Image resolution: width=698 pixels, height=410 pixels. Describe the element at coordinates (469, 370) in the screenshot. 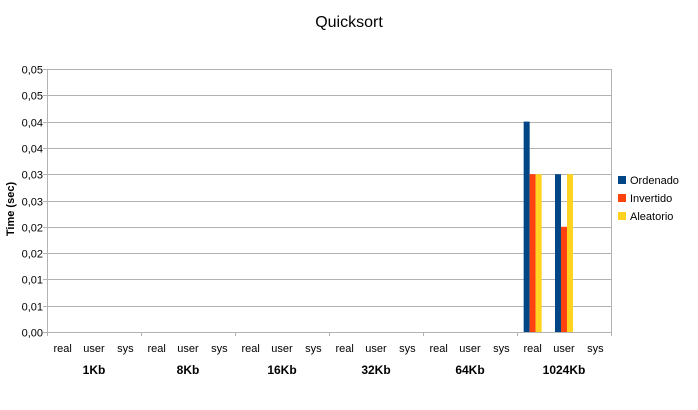

I see `x-group-label: 64Kb` at that location.